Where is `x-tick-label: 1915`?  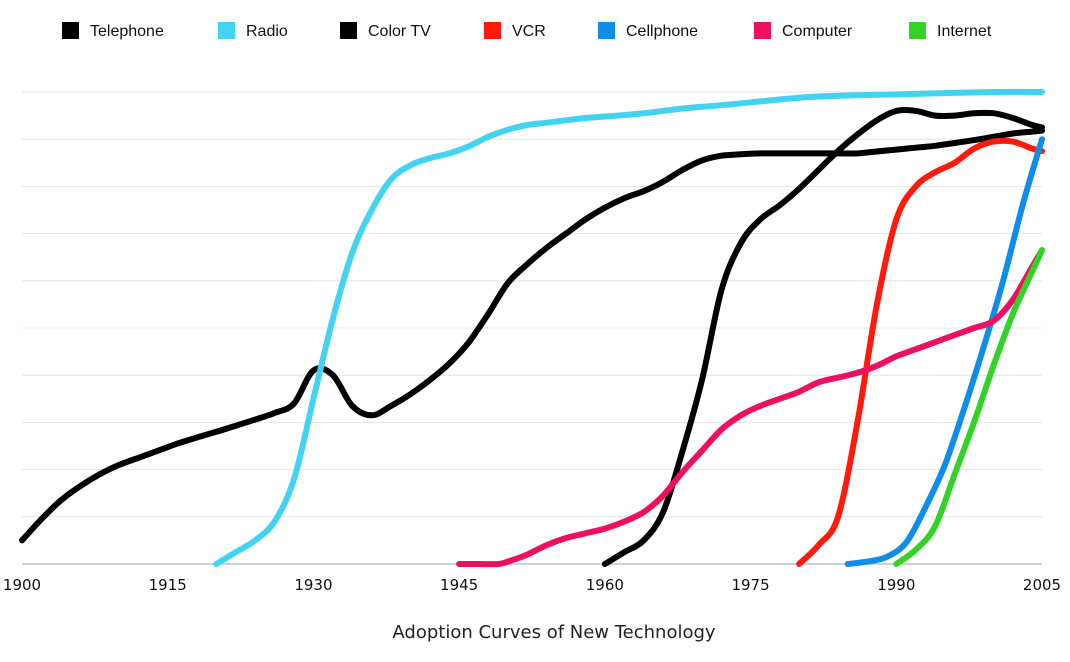
x-tick-label: 1915 is located at coordinates (168, 585).